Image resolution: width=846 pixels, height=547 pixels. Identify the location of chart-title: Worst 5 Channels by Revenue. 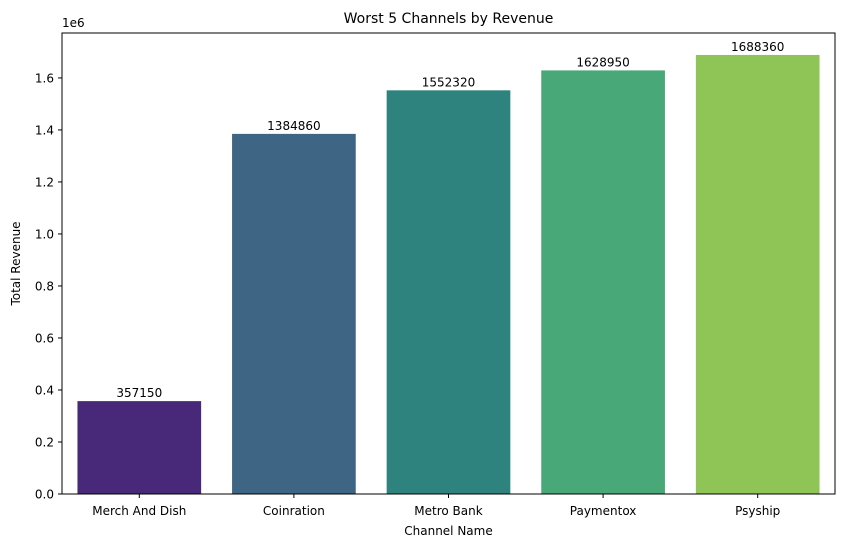
(449, 19).